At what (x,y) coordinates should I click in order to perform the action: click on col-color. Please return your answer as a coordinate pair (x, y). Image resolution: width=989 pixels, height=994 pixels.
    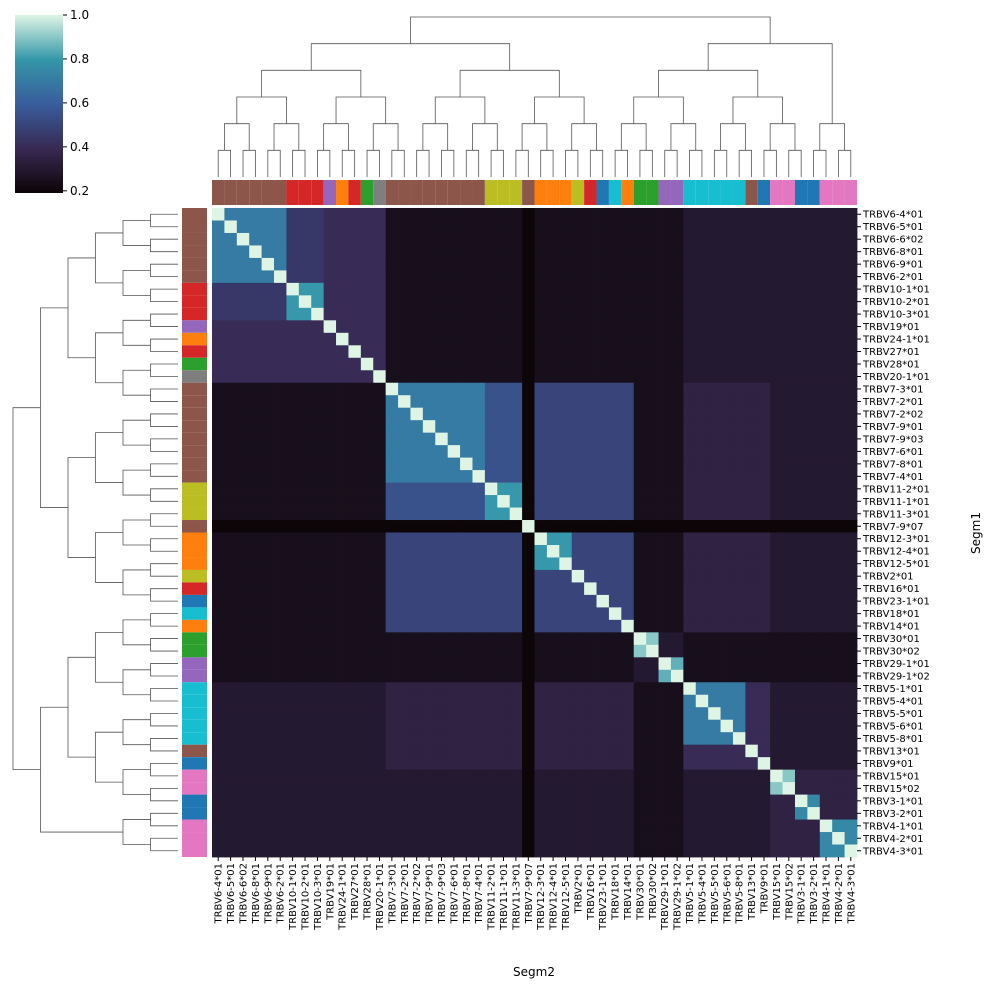
    Looking at the image, I should click on (801, 192).